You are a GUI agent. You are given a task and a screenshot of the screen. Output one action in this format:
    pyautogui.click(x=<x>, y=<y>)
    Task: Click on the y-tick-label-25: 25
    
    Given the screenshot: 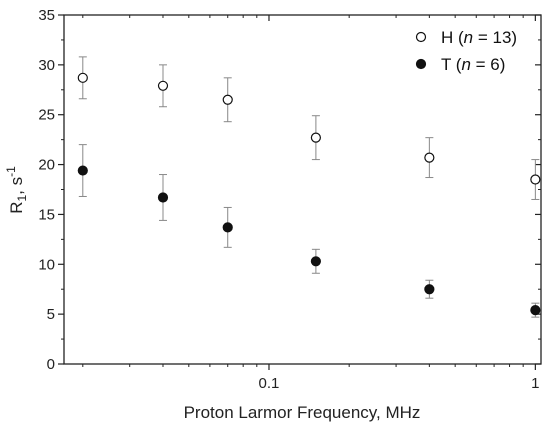 What is the action you would take?
    pyautogui.click(x=46, y=115)
    